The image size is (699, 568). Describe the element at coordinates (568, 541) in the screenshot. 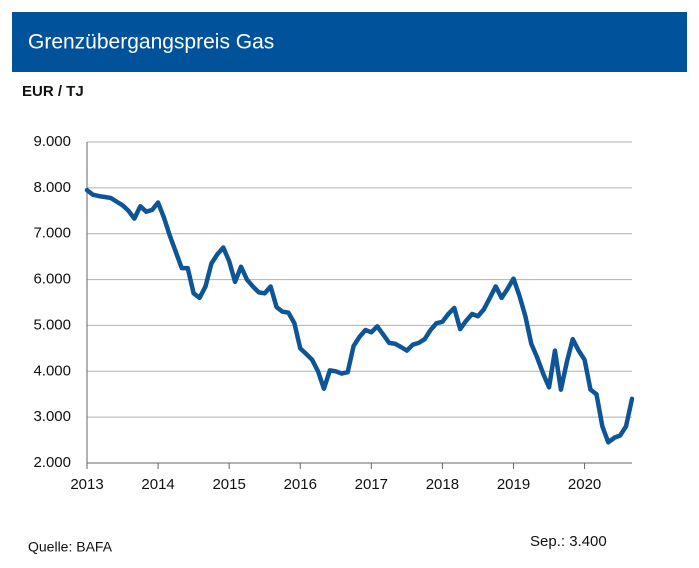

I see `annotation: Sep.: 3.400` at that location.